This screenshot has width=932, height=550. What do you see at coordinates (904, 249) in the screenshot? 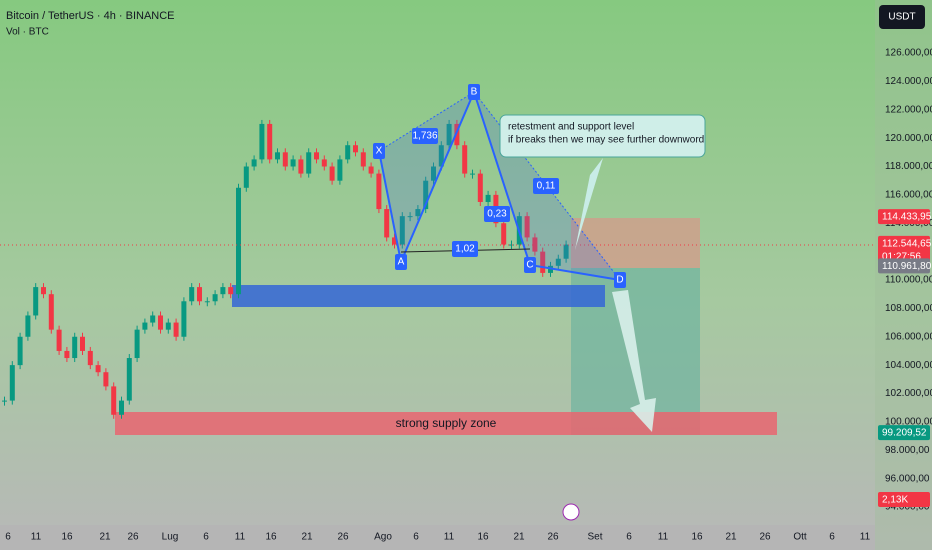
I see `price-badge` at bounding box center [904, 249].